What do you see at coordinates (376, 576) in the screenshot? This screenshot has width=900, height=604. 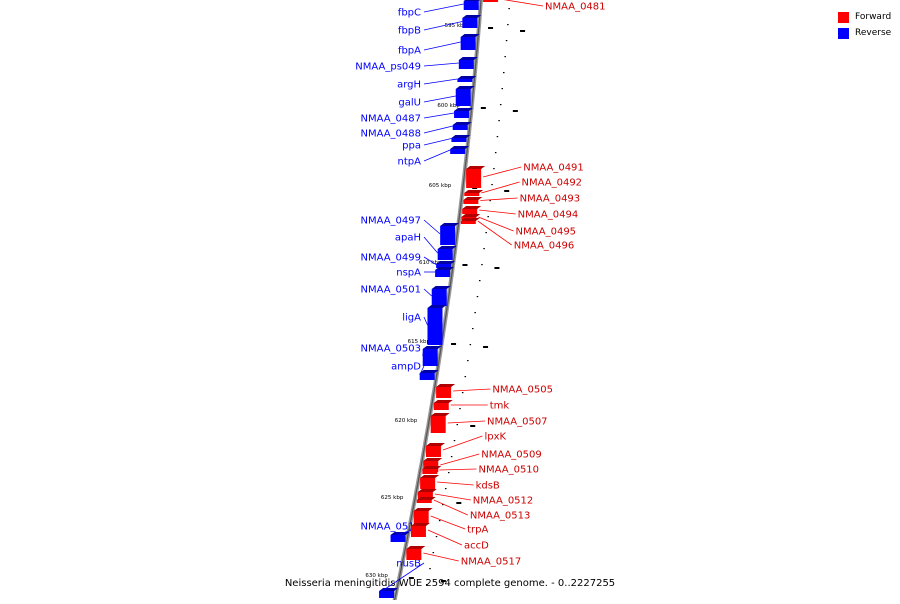 I see `scale-label: 630 kbp` at bounding box center [376, 576].